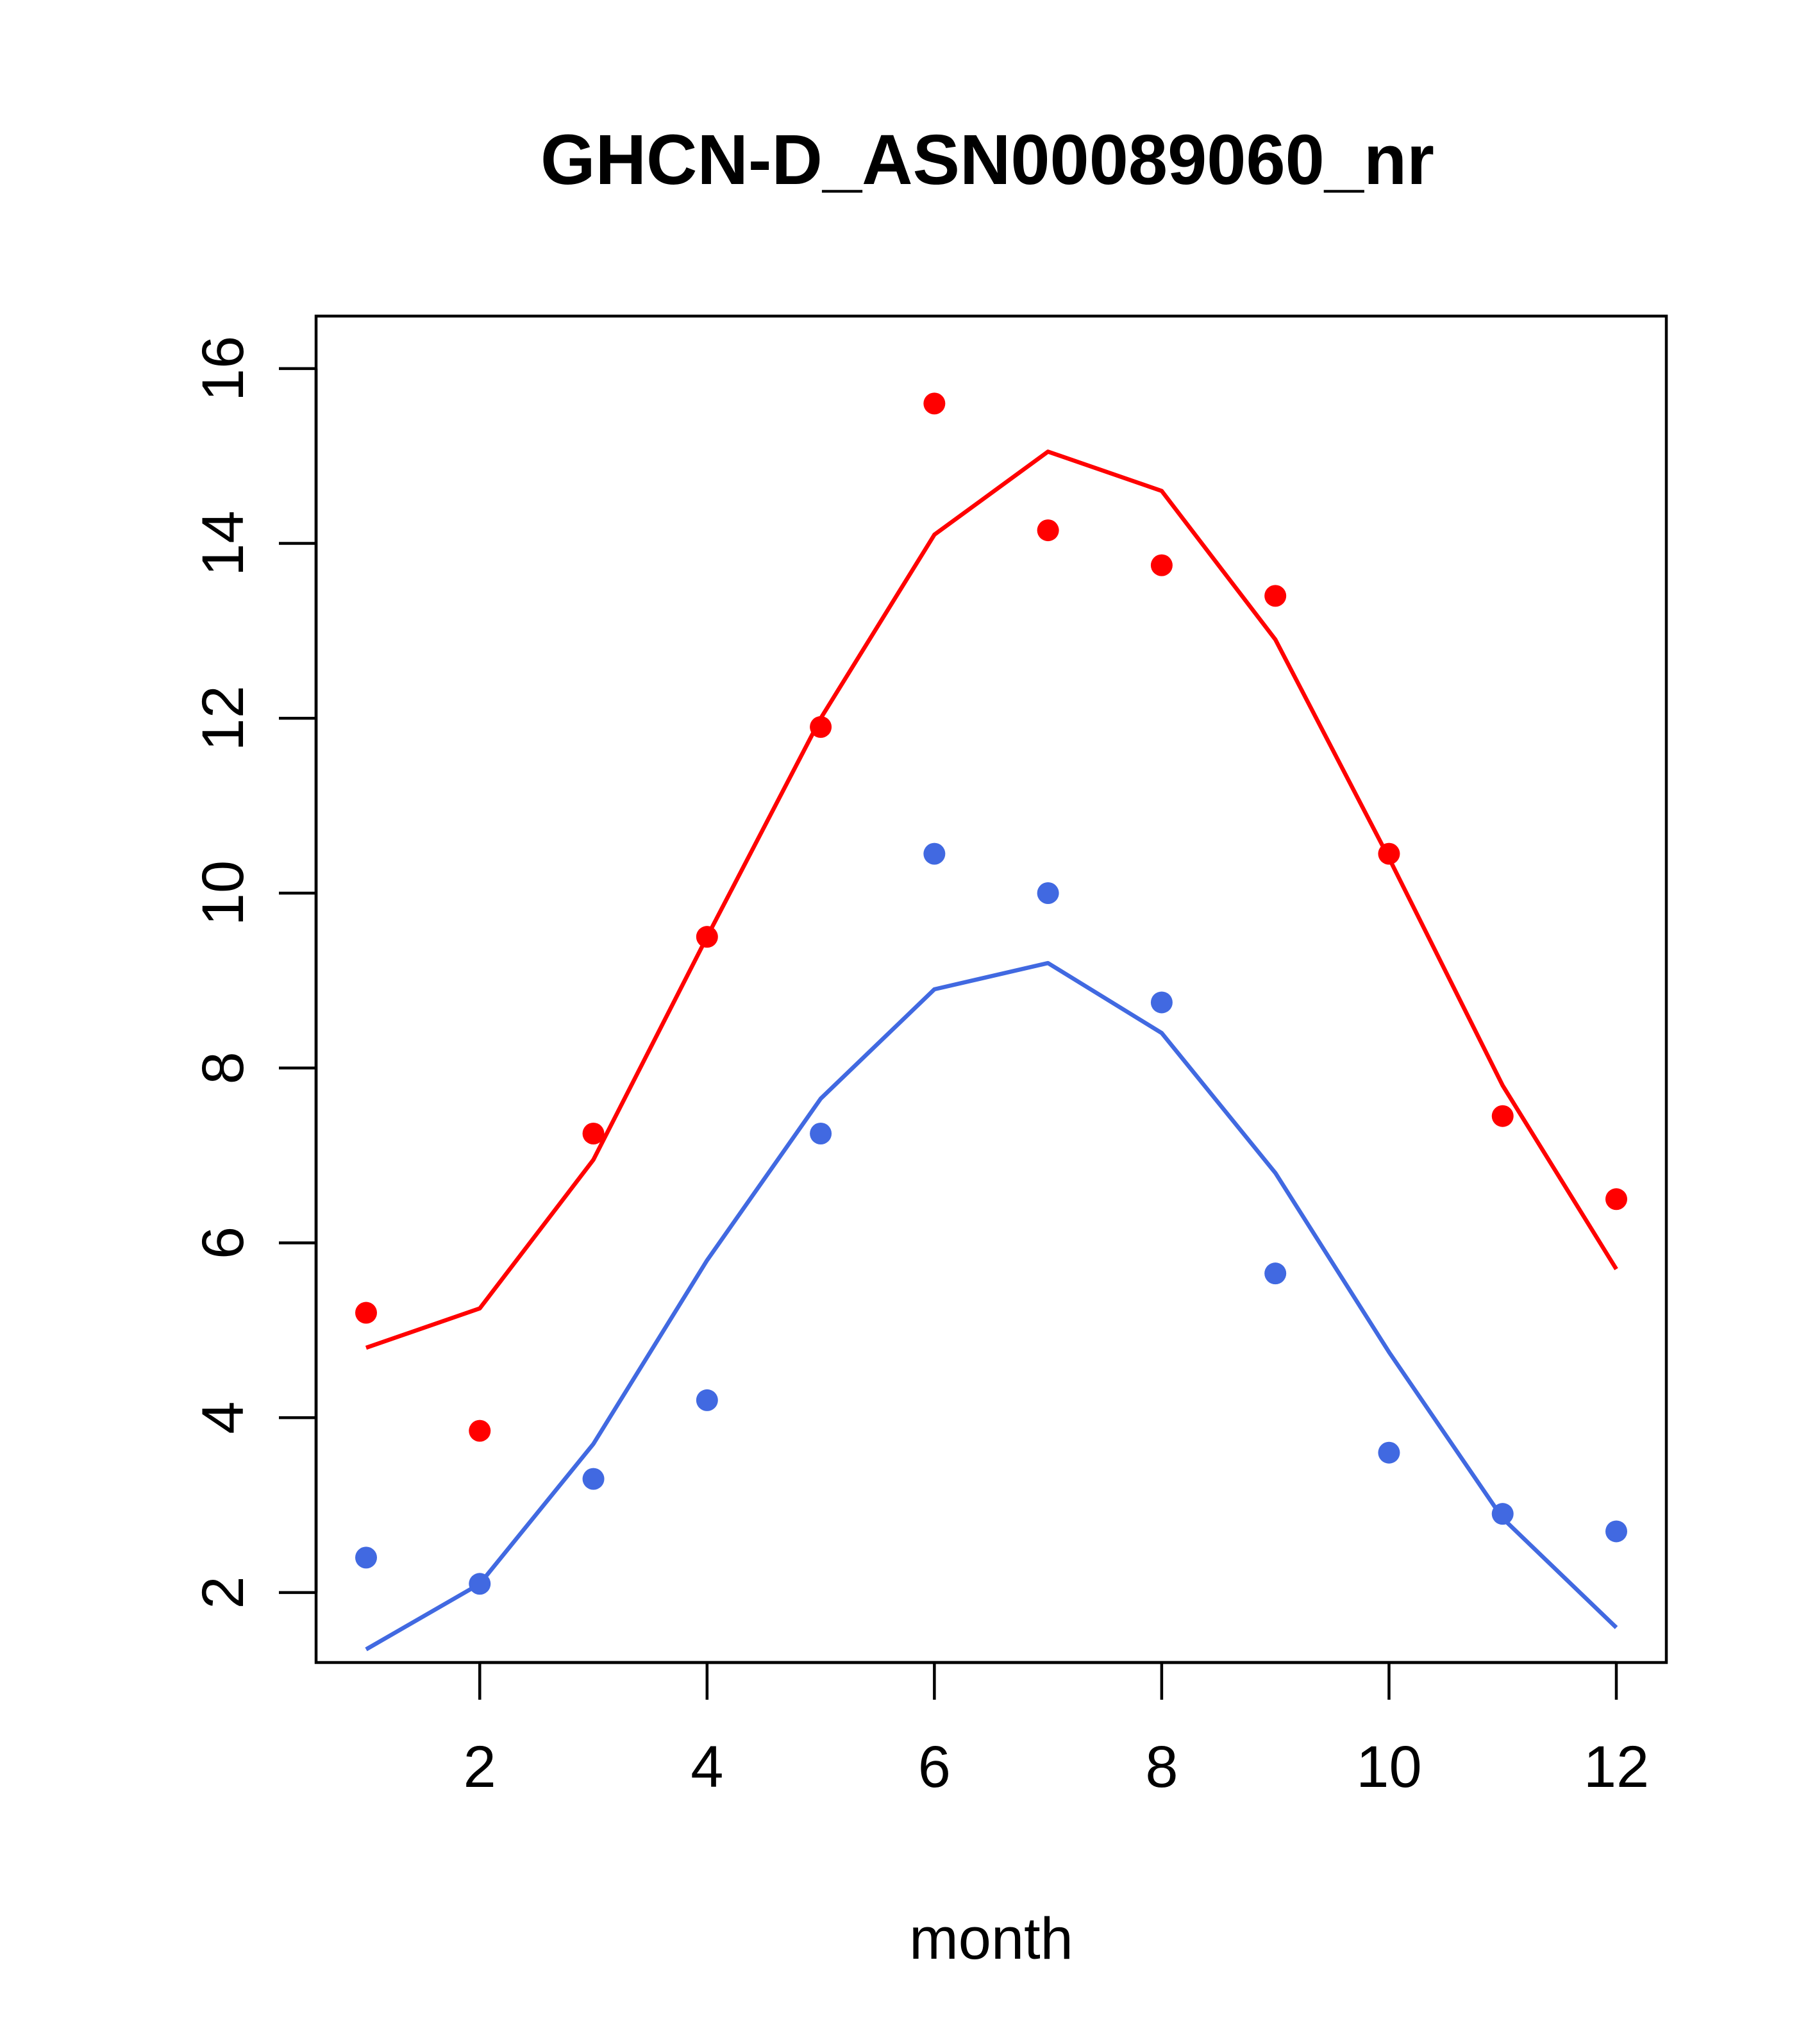 This screenshot has width=1817, height=2044. Describe the element at coordinates (223, 1243) in the screenshot. I see `y-tick-label: 6` at that location.